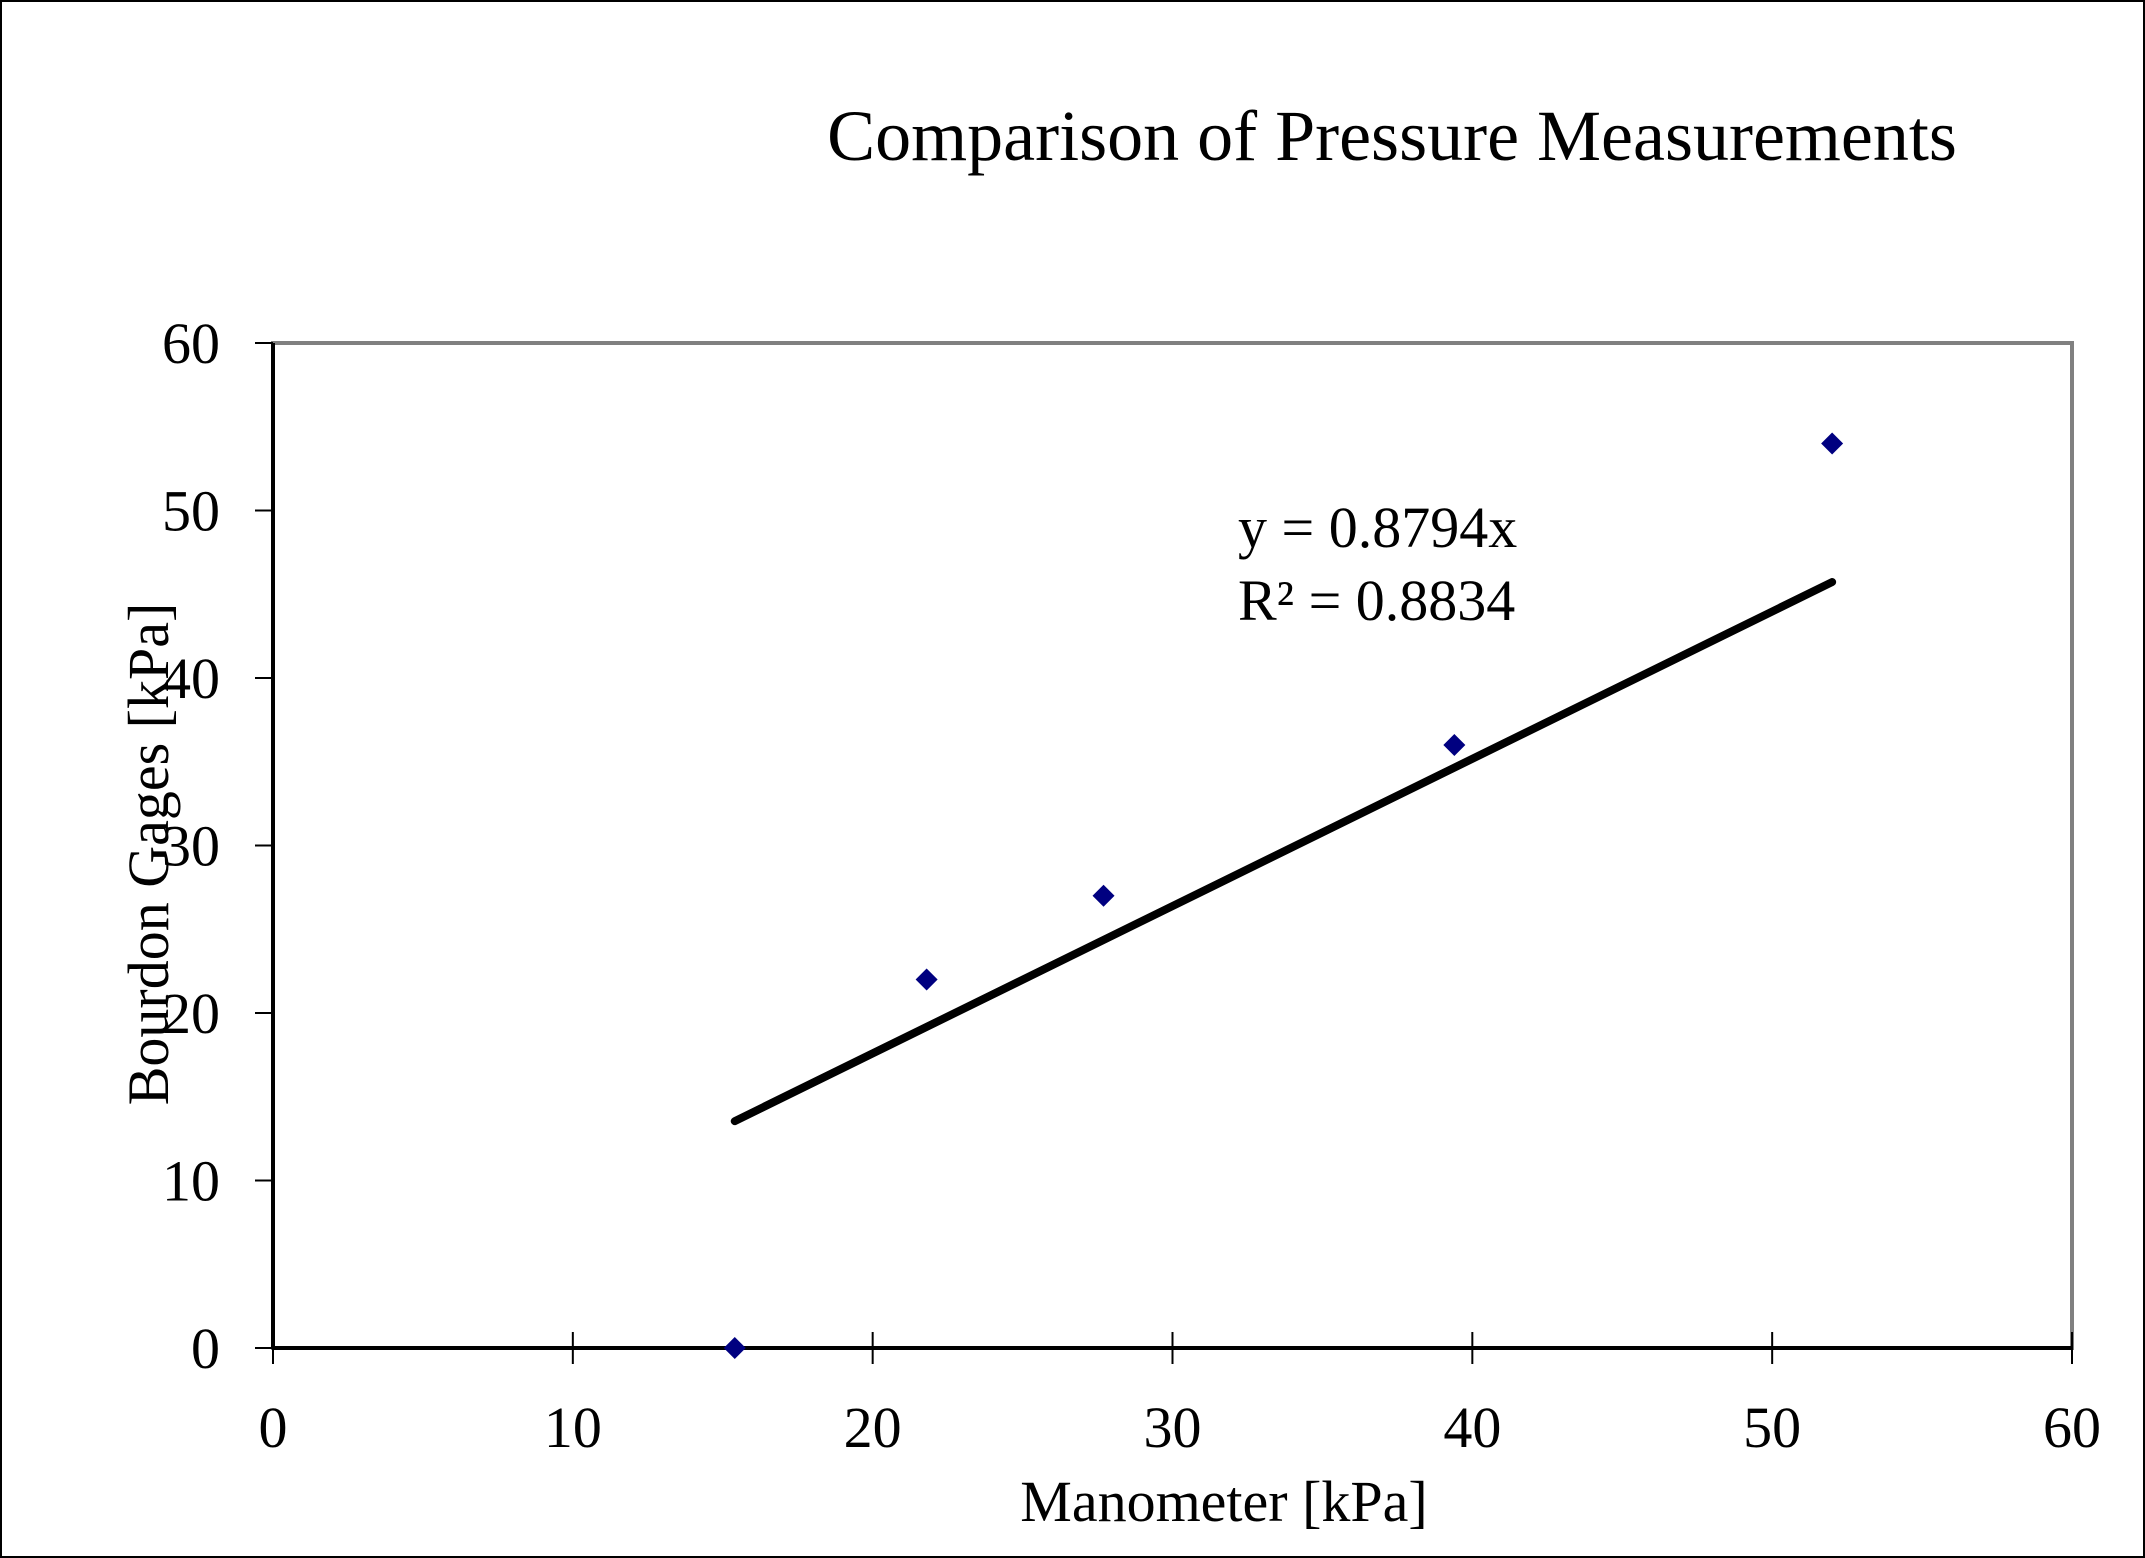 The height and width of the screenshot is (1558, 2145). What do you see at coordinates (191, 343) in the screenshot?
I see `y-tick-label: 60` at bounding box center [191, 343].